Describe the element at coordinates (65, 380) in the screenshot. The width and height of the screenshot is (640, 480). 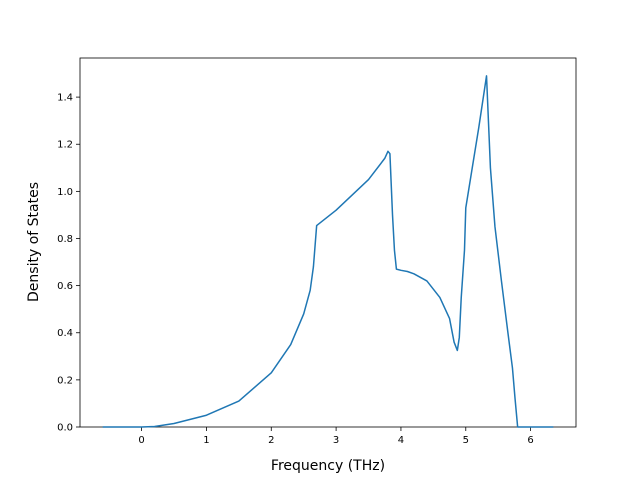
I see `y-tick-label: 0.2` at that location.